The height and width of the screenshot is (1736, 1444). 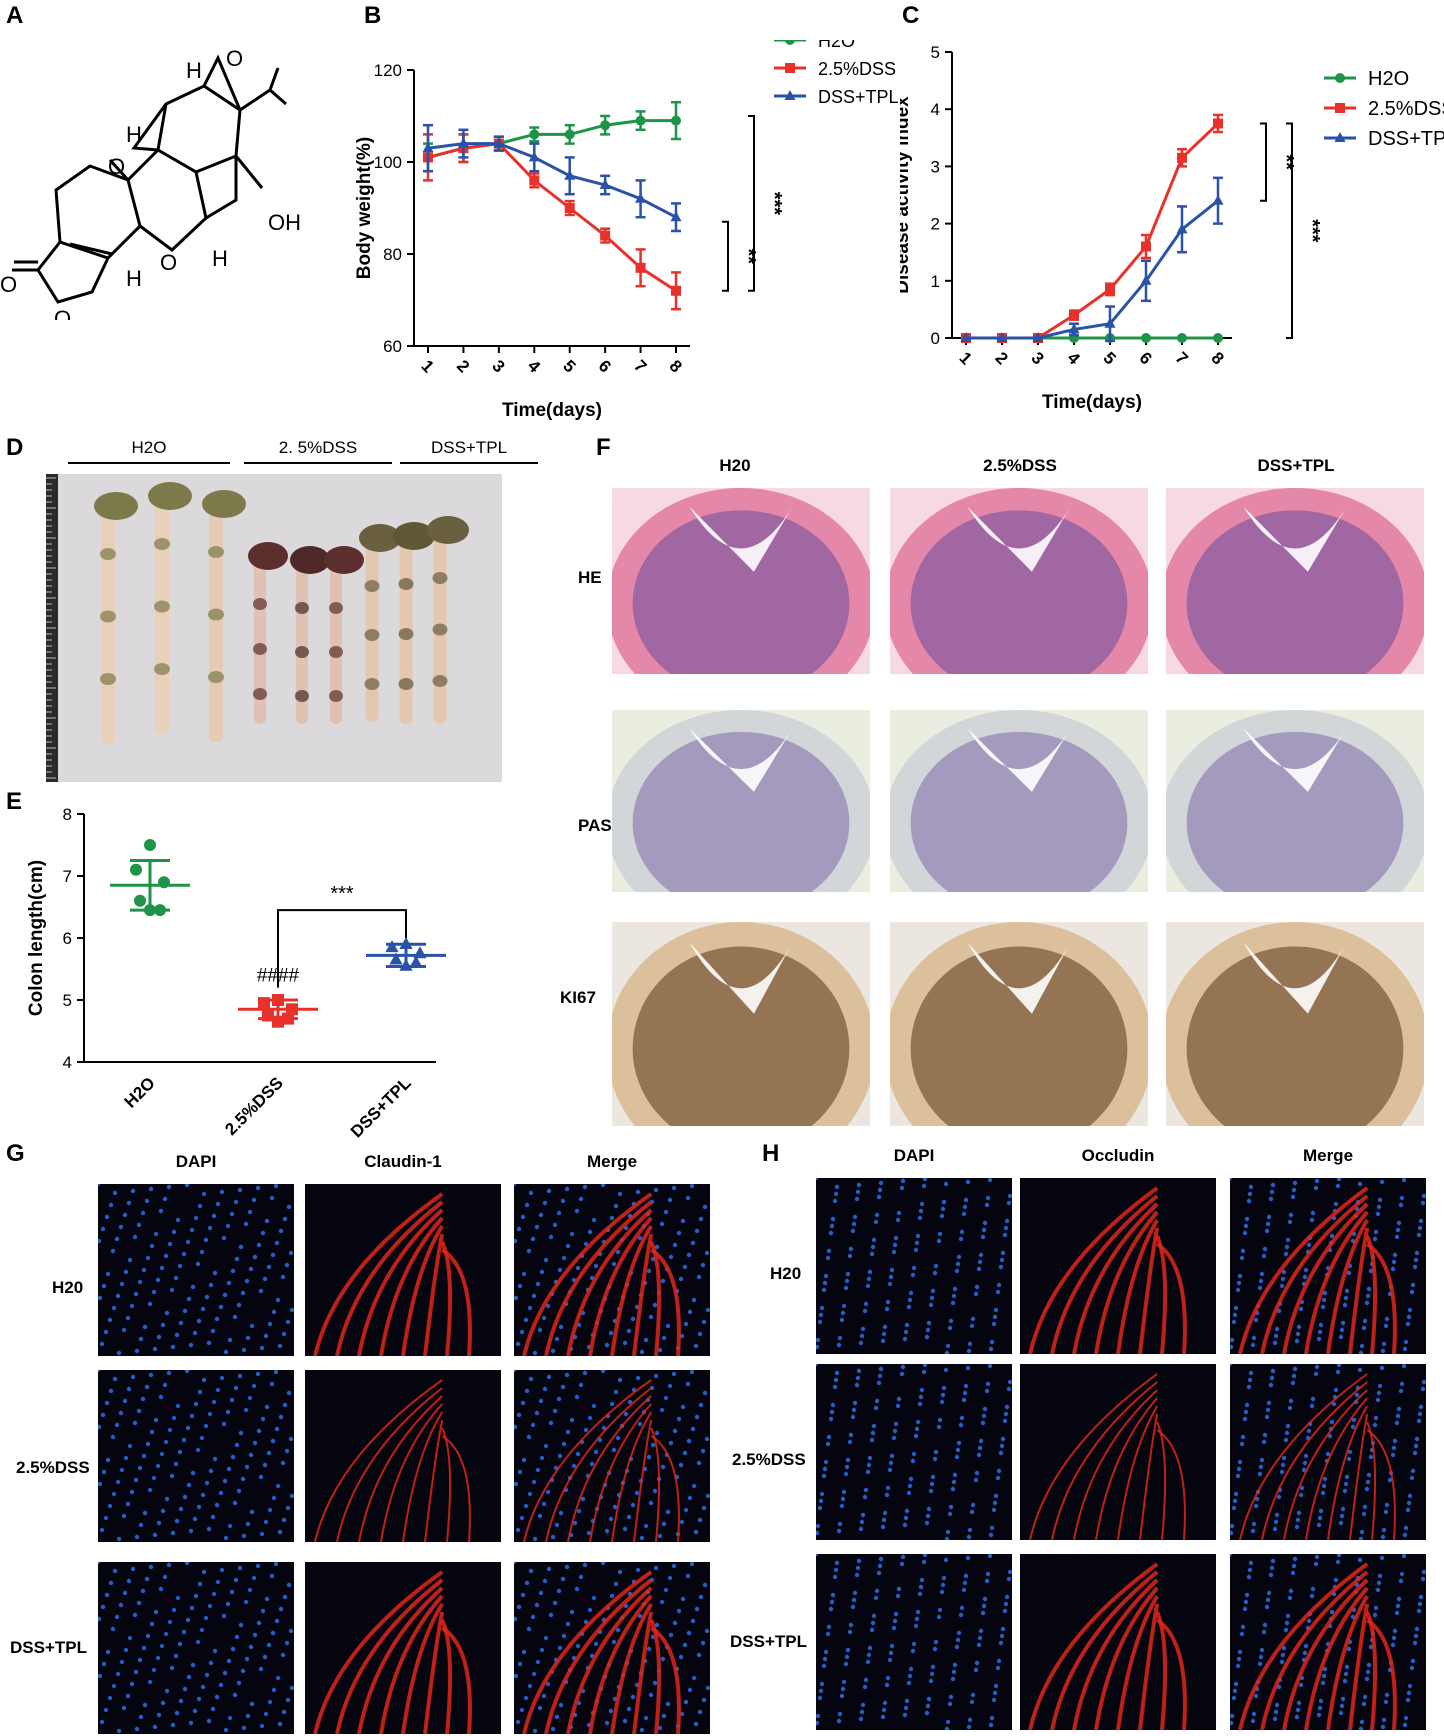 I want to click on g-col-dapi: DAPI, so click(x=196, y=1161).